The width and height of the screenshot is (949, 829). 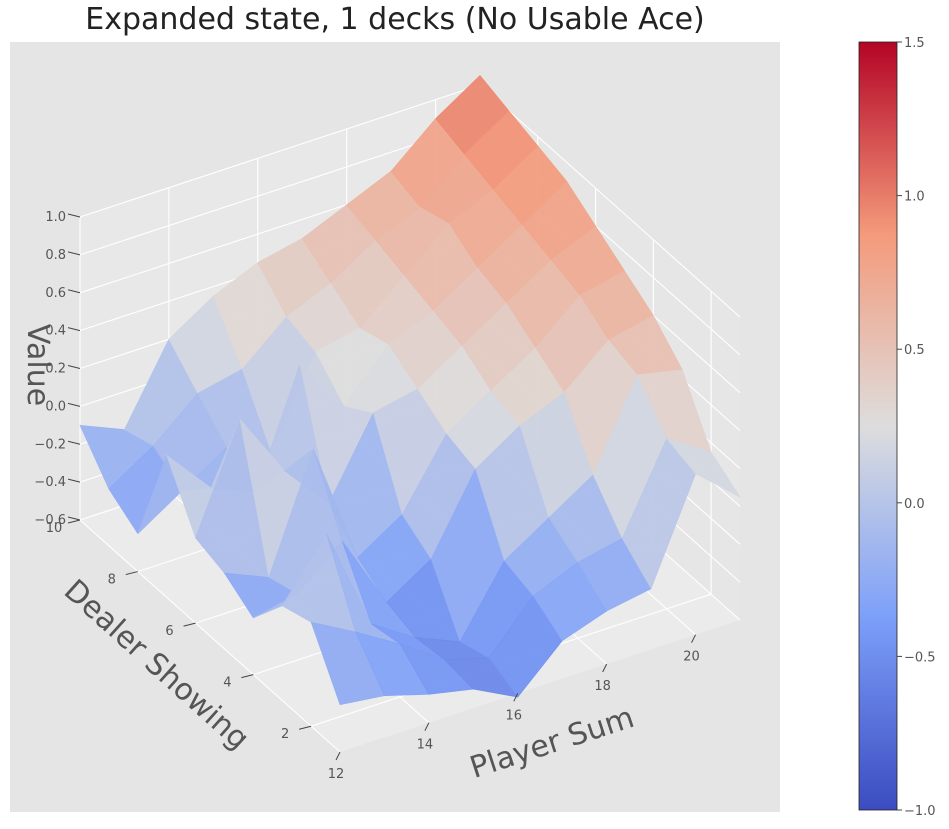 I want to click on colorbar: −1.0 −0.5 0.0 0.5 1.0 1.5, so click(x=897, y=427).